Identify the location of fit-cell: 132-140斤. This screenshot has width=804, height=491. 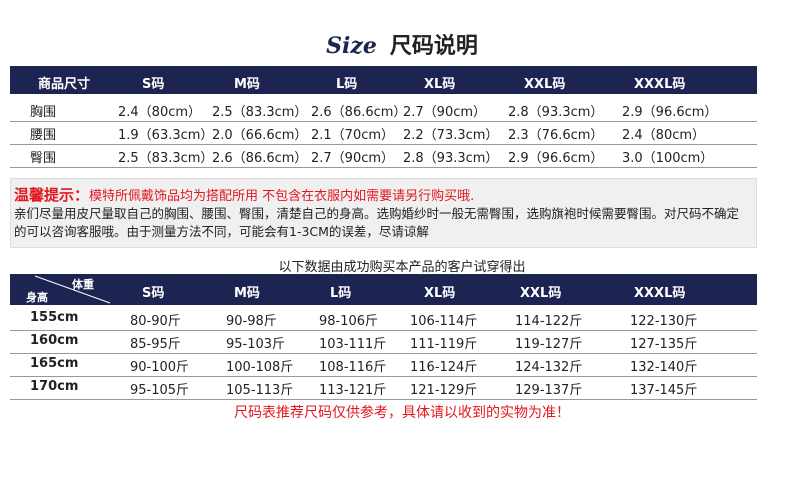
(664, 367).